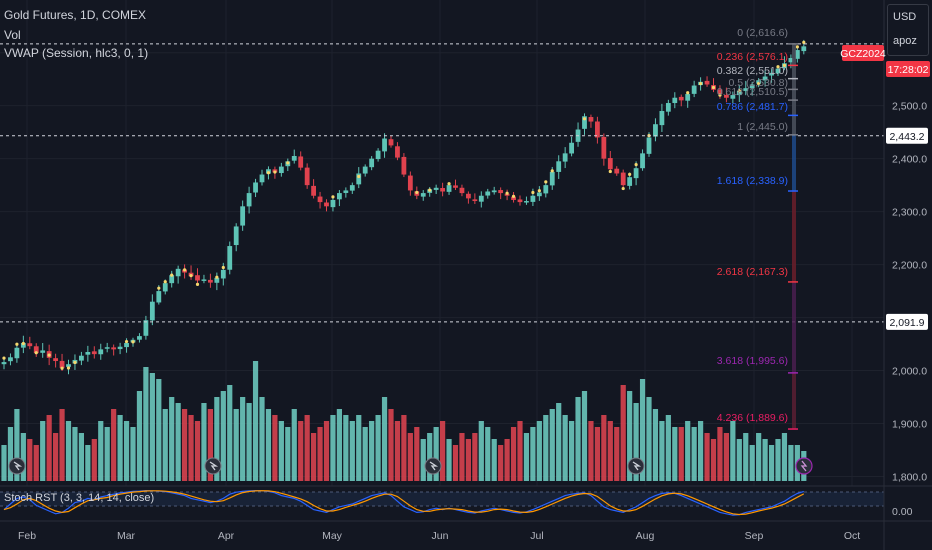 The width and height of the screenshot is (932, 550). I want to click on stoch-rsi-legend: Stoch RST (3, 3, 14, 14, close), so click(79, 498).